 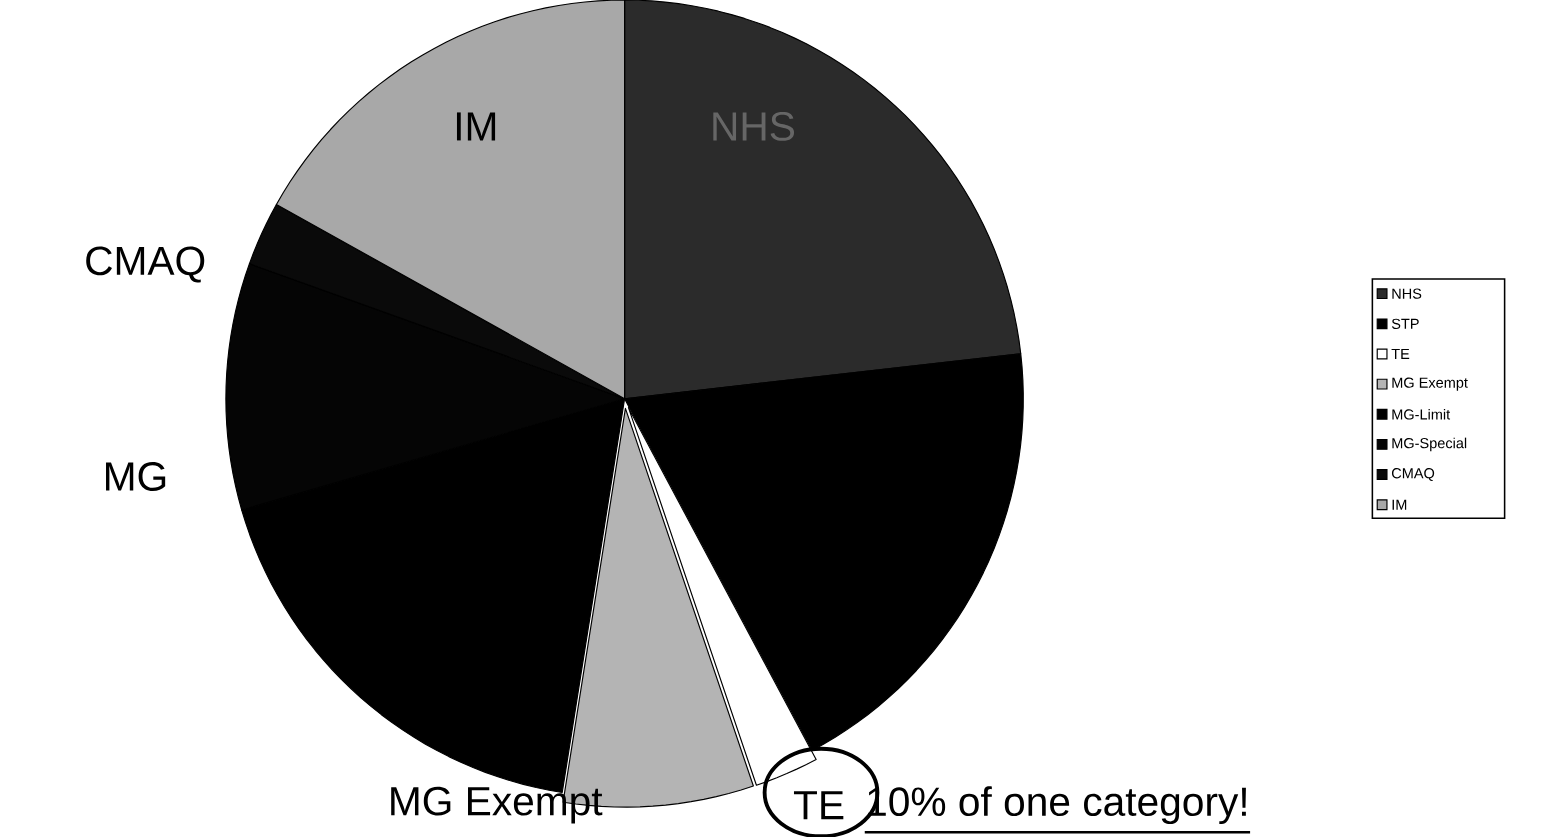 What do you see at coordinates (1421, 414) in the screenshot?
I see `legend-label: MG-Limit` at bounding box center [1421, 414].